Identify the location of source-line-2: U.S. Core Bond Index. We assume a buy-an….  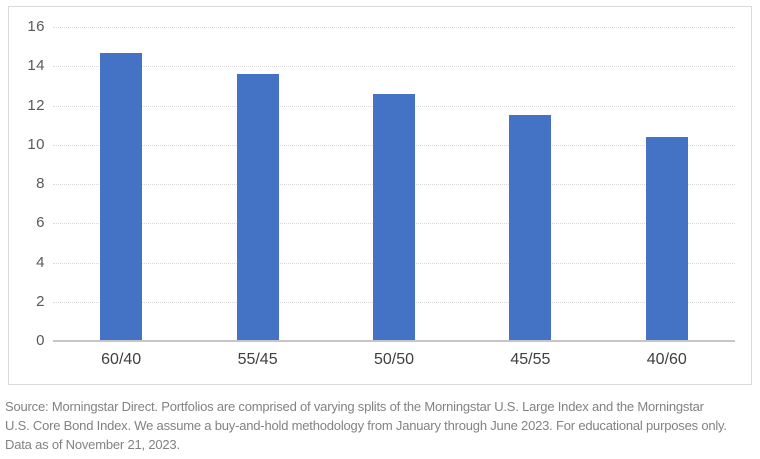
(366, 425).